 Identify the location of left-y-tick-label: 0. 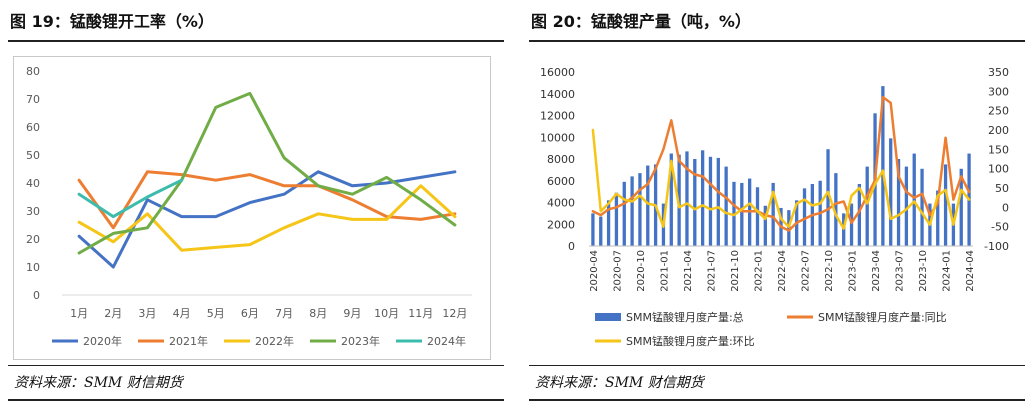
(571, 246).